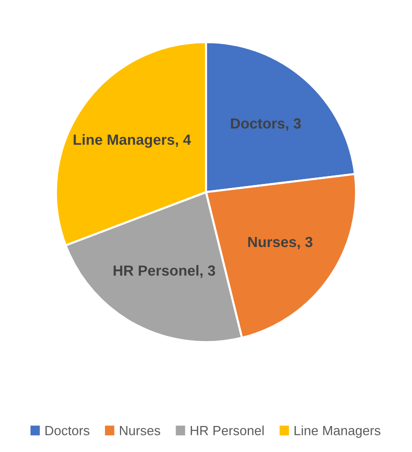 The height and width of the screenshot is (452, 412). Describe the element at coordinates (227, 431) in the screenshot. I see `legend-label: HR Personel` at that location.